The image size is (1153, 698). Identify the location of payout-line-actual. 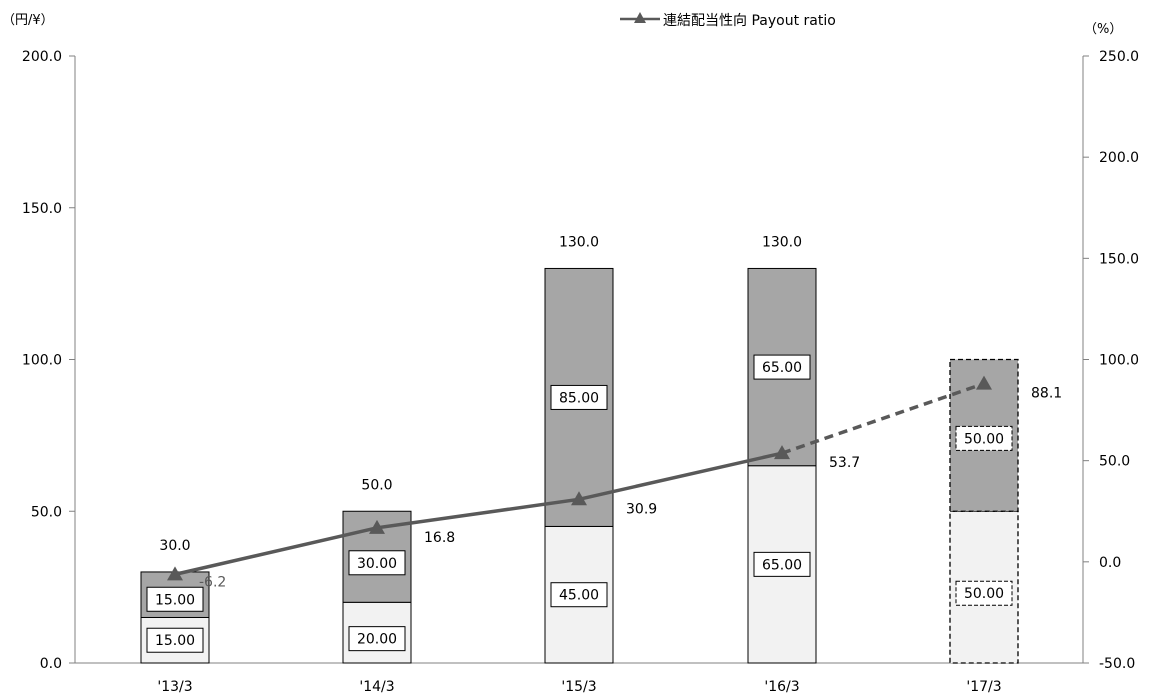
(478, 514).